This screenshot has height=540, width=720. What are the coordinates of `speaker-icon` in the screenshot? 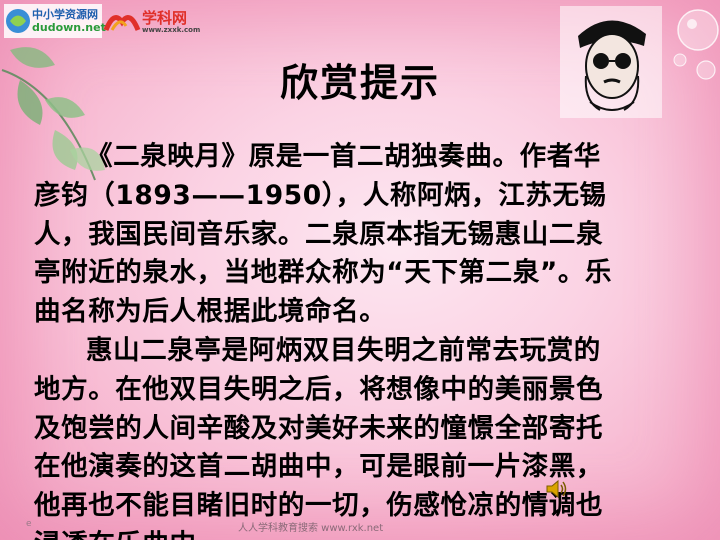 It's located at (557, 489).